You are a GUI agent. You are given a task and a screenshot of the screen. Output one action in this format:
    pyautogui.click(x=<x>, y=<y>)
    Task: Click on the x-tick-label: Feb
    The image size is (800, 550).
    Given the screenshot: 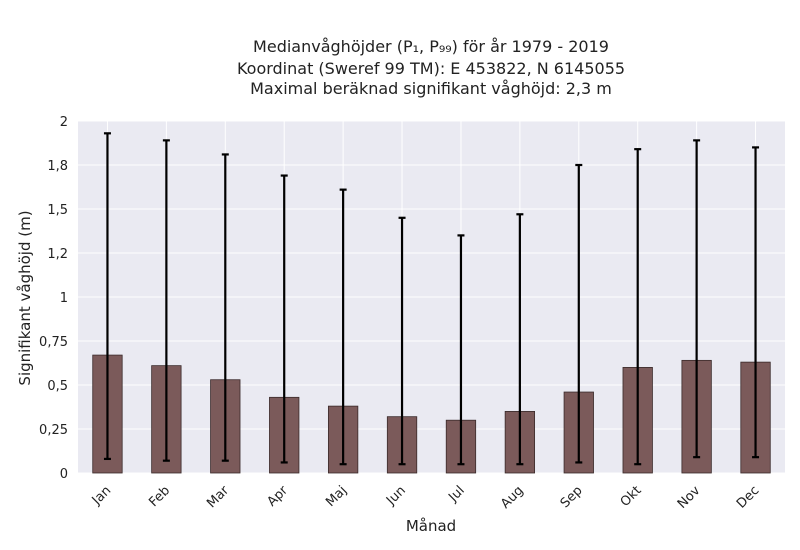 What is the action you would take?
    pyautogui.click(x=159, y=496)
    